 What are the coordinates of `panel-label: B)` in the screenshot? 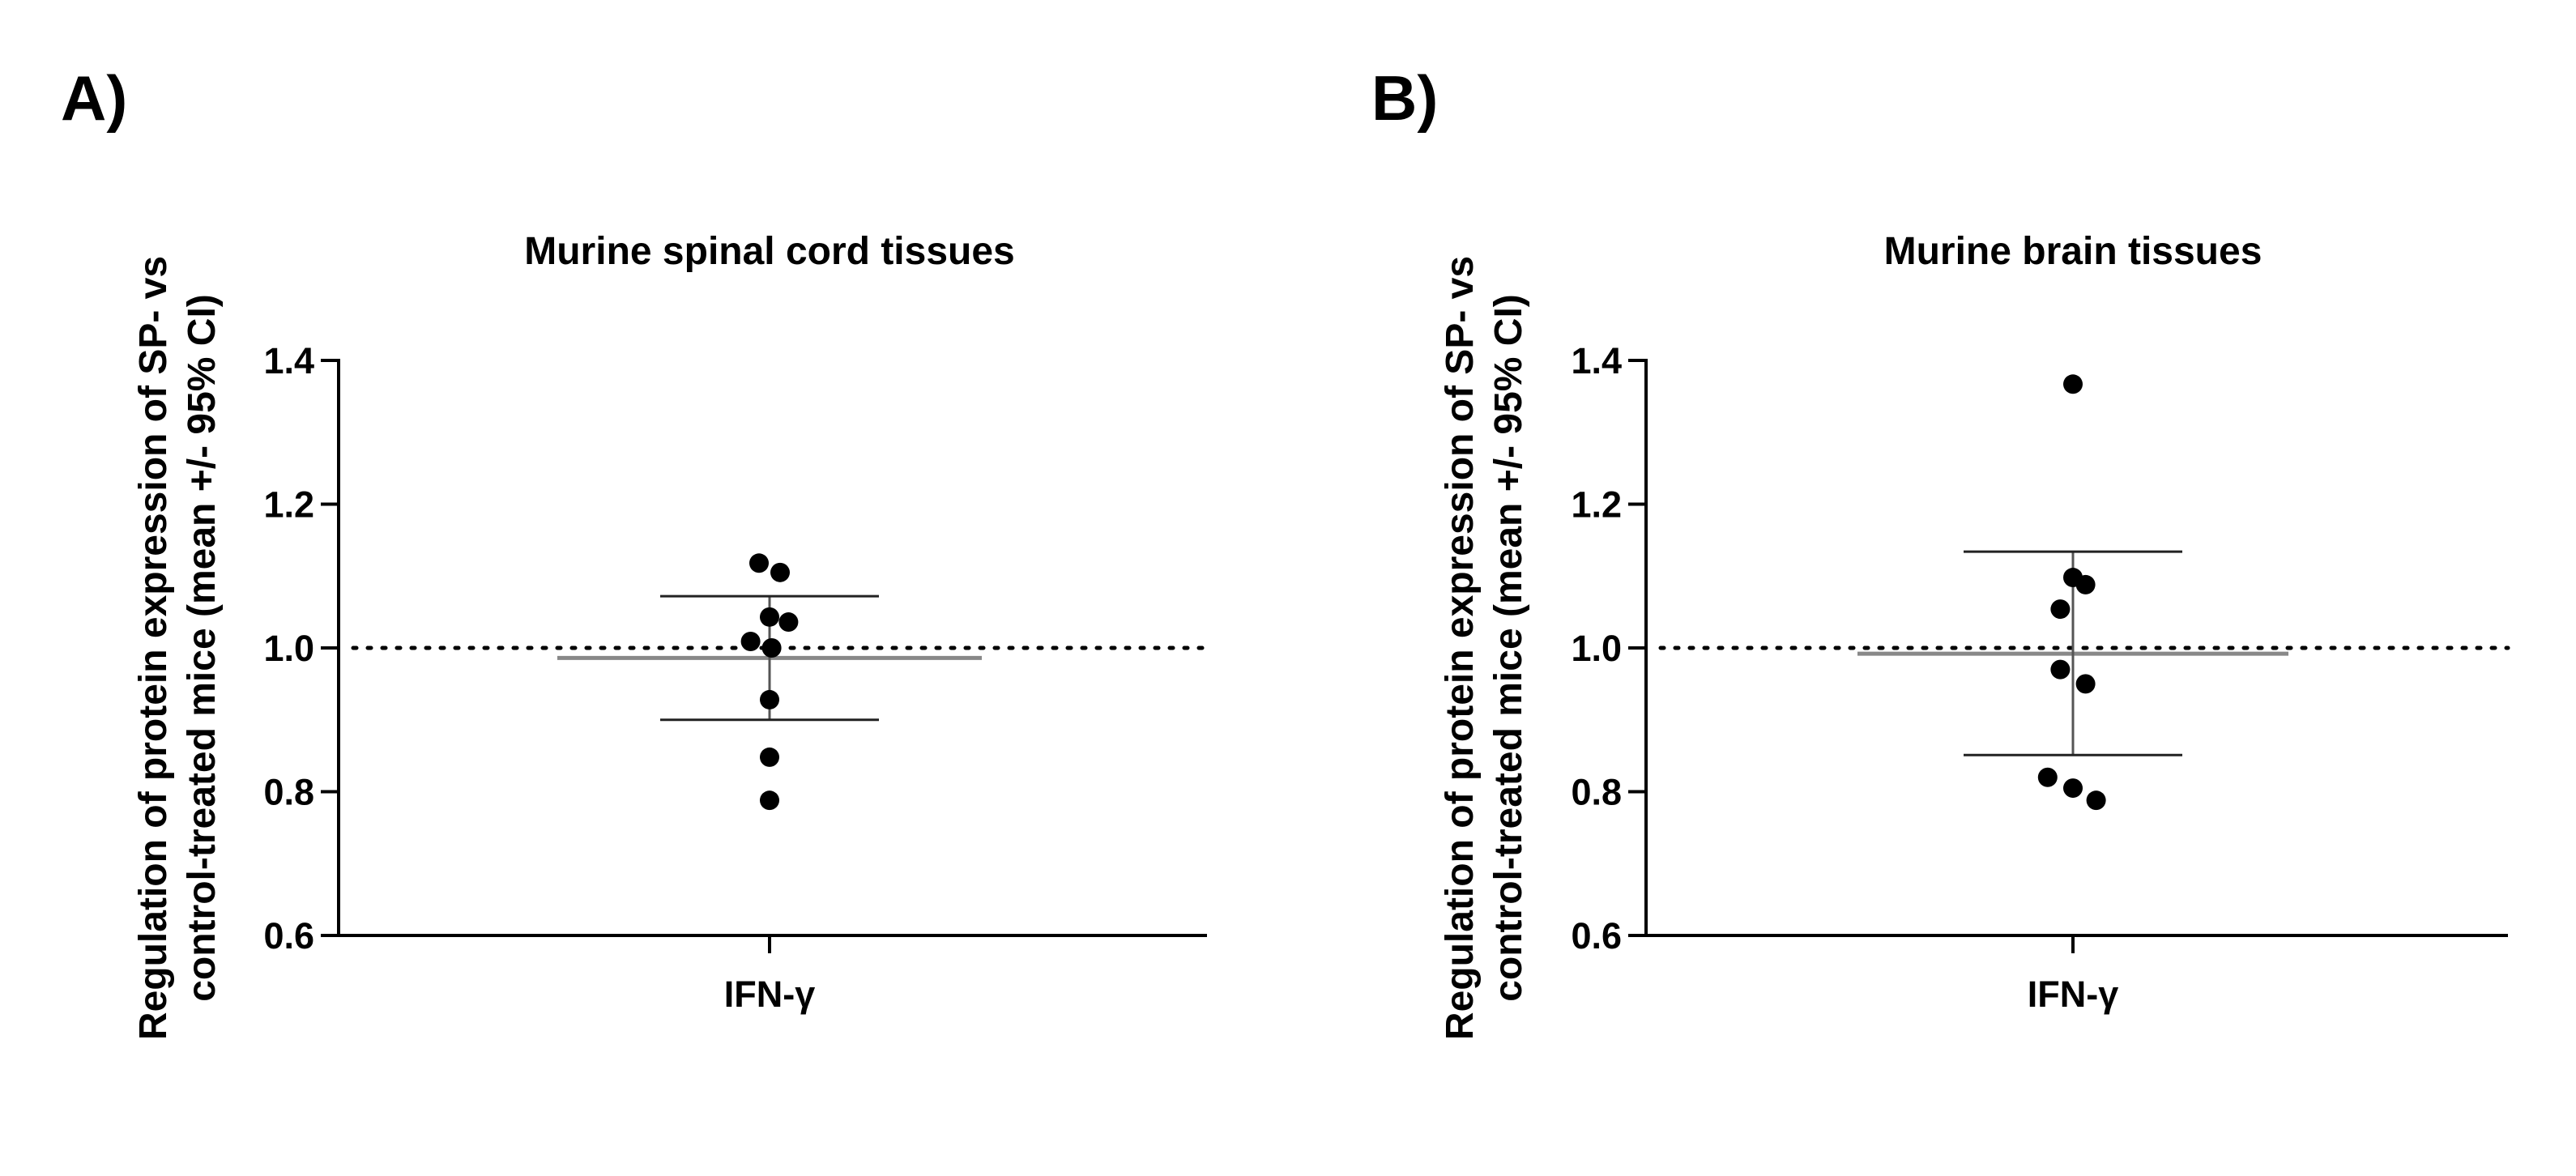 It's located at (1404, 98).